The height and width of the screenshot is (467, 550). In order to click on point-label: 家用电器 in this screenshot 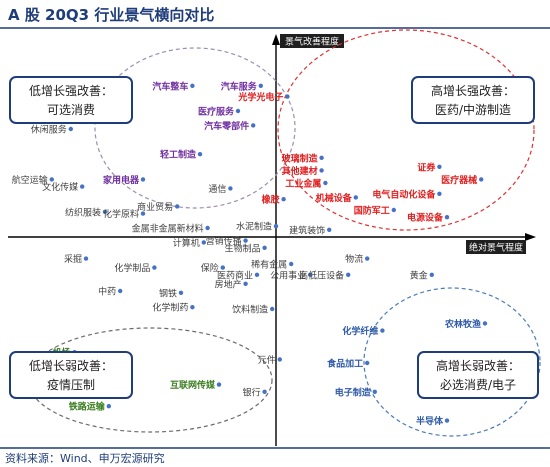, I will do `click(121, 180)`.